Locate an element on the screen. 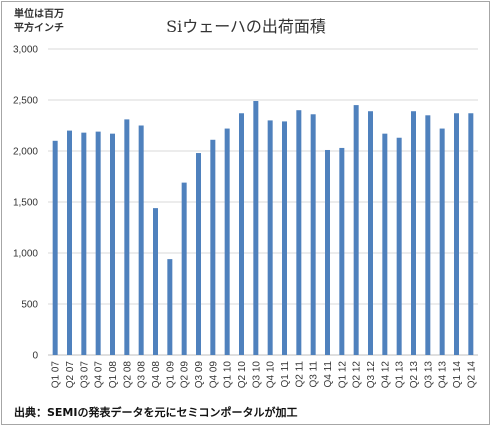  x-tick-label: Q2 07 is located at coordinates (70, 375).